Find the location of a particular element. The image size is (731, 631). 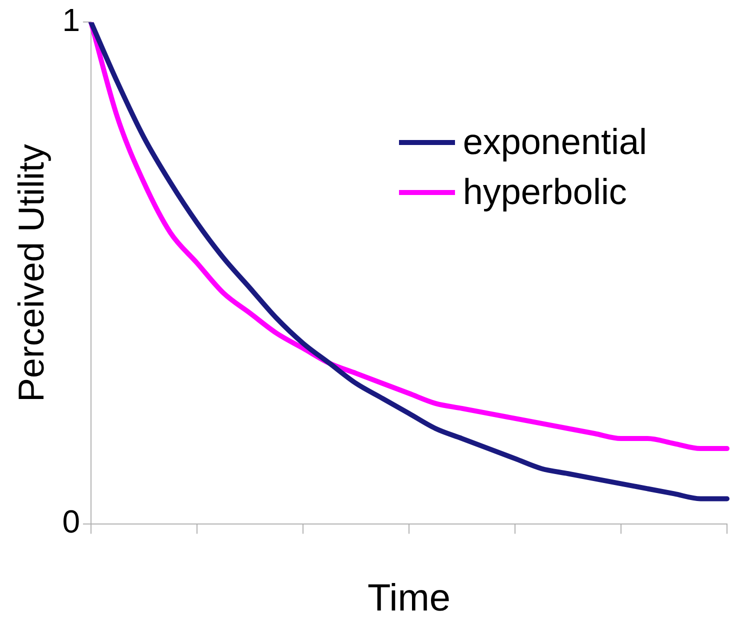

y-axis-title: Perceived Utility is located at coordinates (31, 273).